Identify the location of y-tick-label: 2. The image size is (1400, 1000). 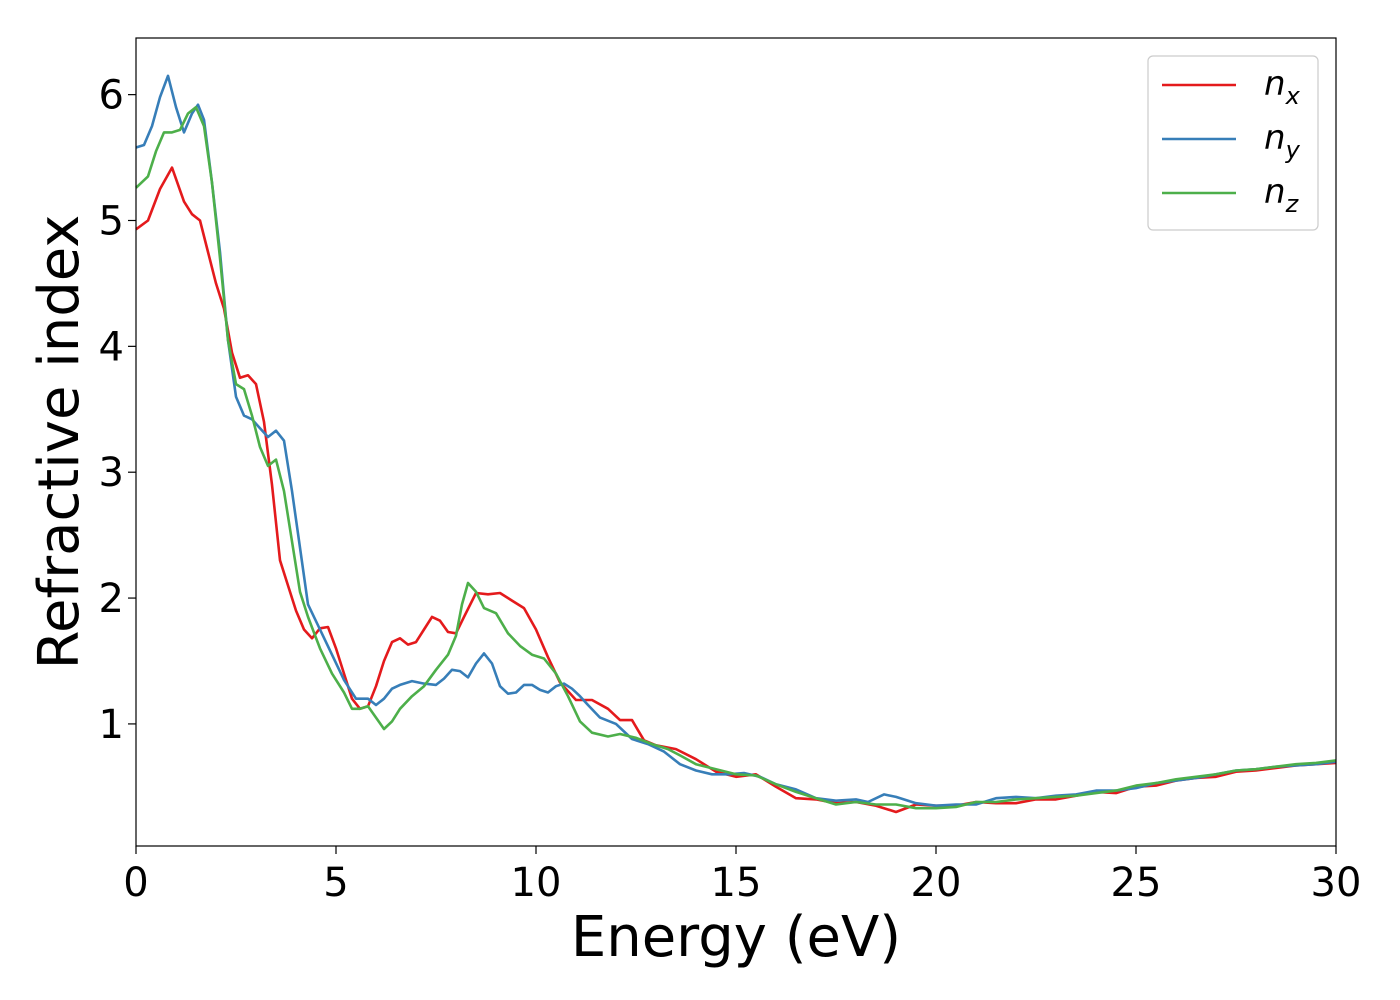
(111, 599).